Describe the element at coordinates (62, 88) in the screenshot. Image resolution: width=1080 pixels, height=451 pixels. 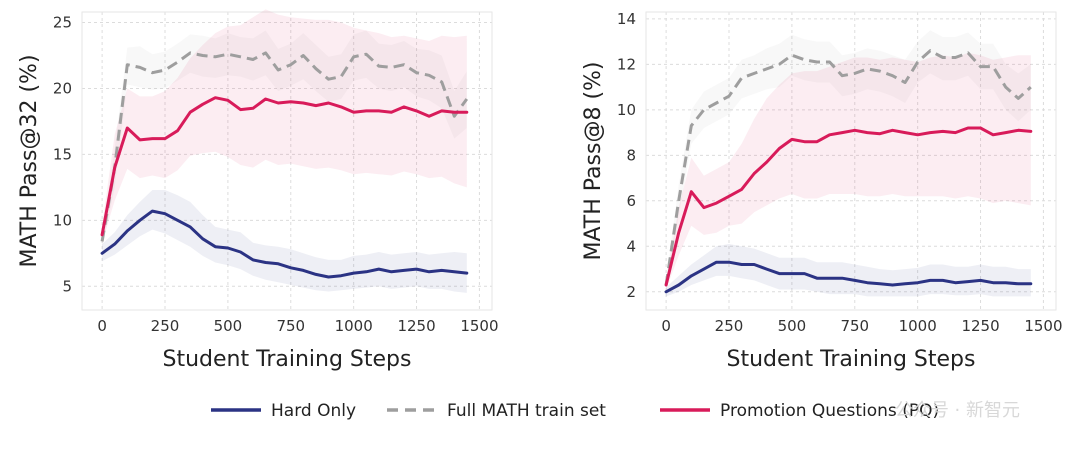
I see `y-tick-label: 20` at that location.